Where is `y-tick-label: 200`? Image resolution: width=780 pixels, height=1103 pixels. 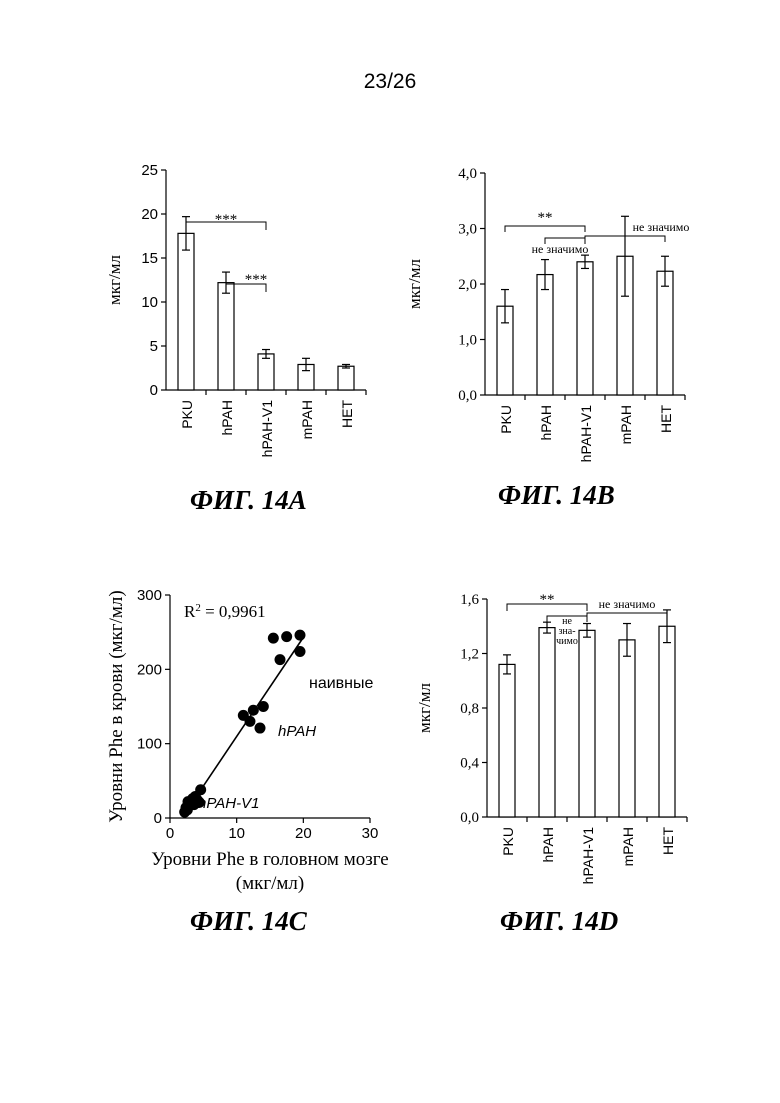 y-tick-label: 200 is located at coordinates (149, 669).